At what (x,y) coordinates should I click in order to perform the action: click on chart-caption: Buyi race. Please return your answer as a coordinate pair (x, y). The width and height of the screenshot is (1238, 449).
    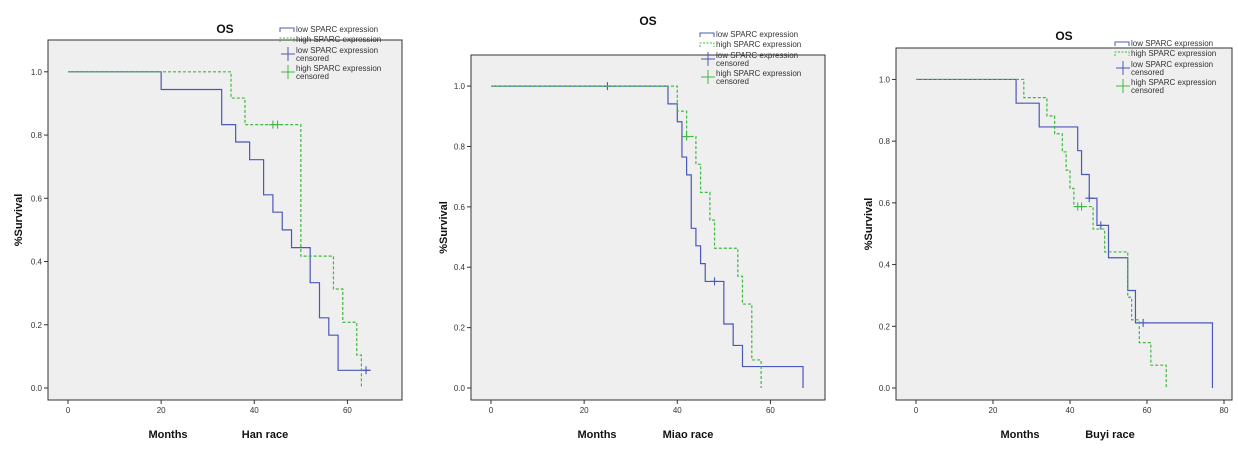
    Looking at the image, I should click on (1110, 435).